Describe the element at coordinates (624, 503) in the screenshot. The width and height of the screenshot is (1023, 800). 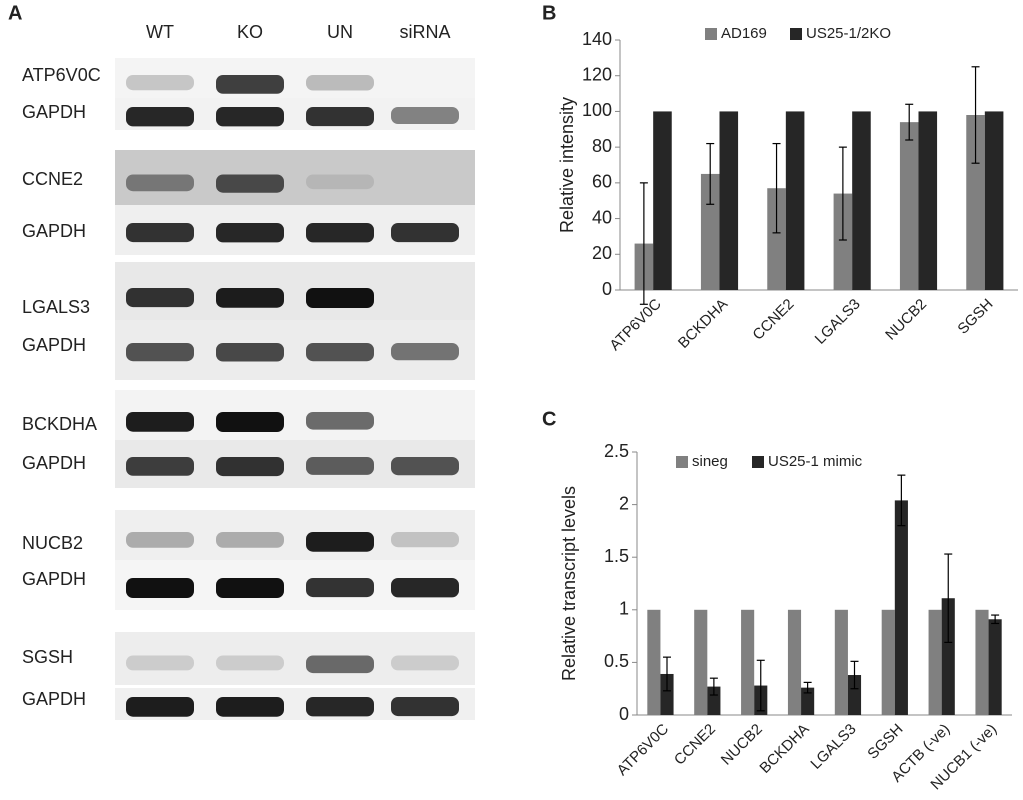
I see `y-tick-label: 2` at that location.